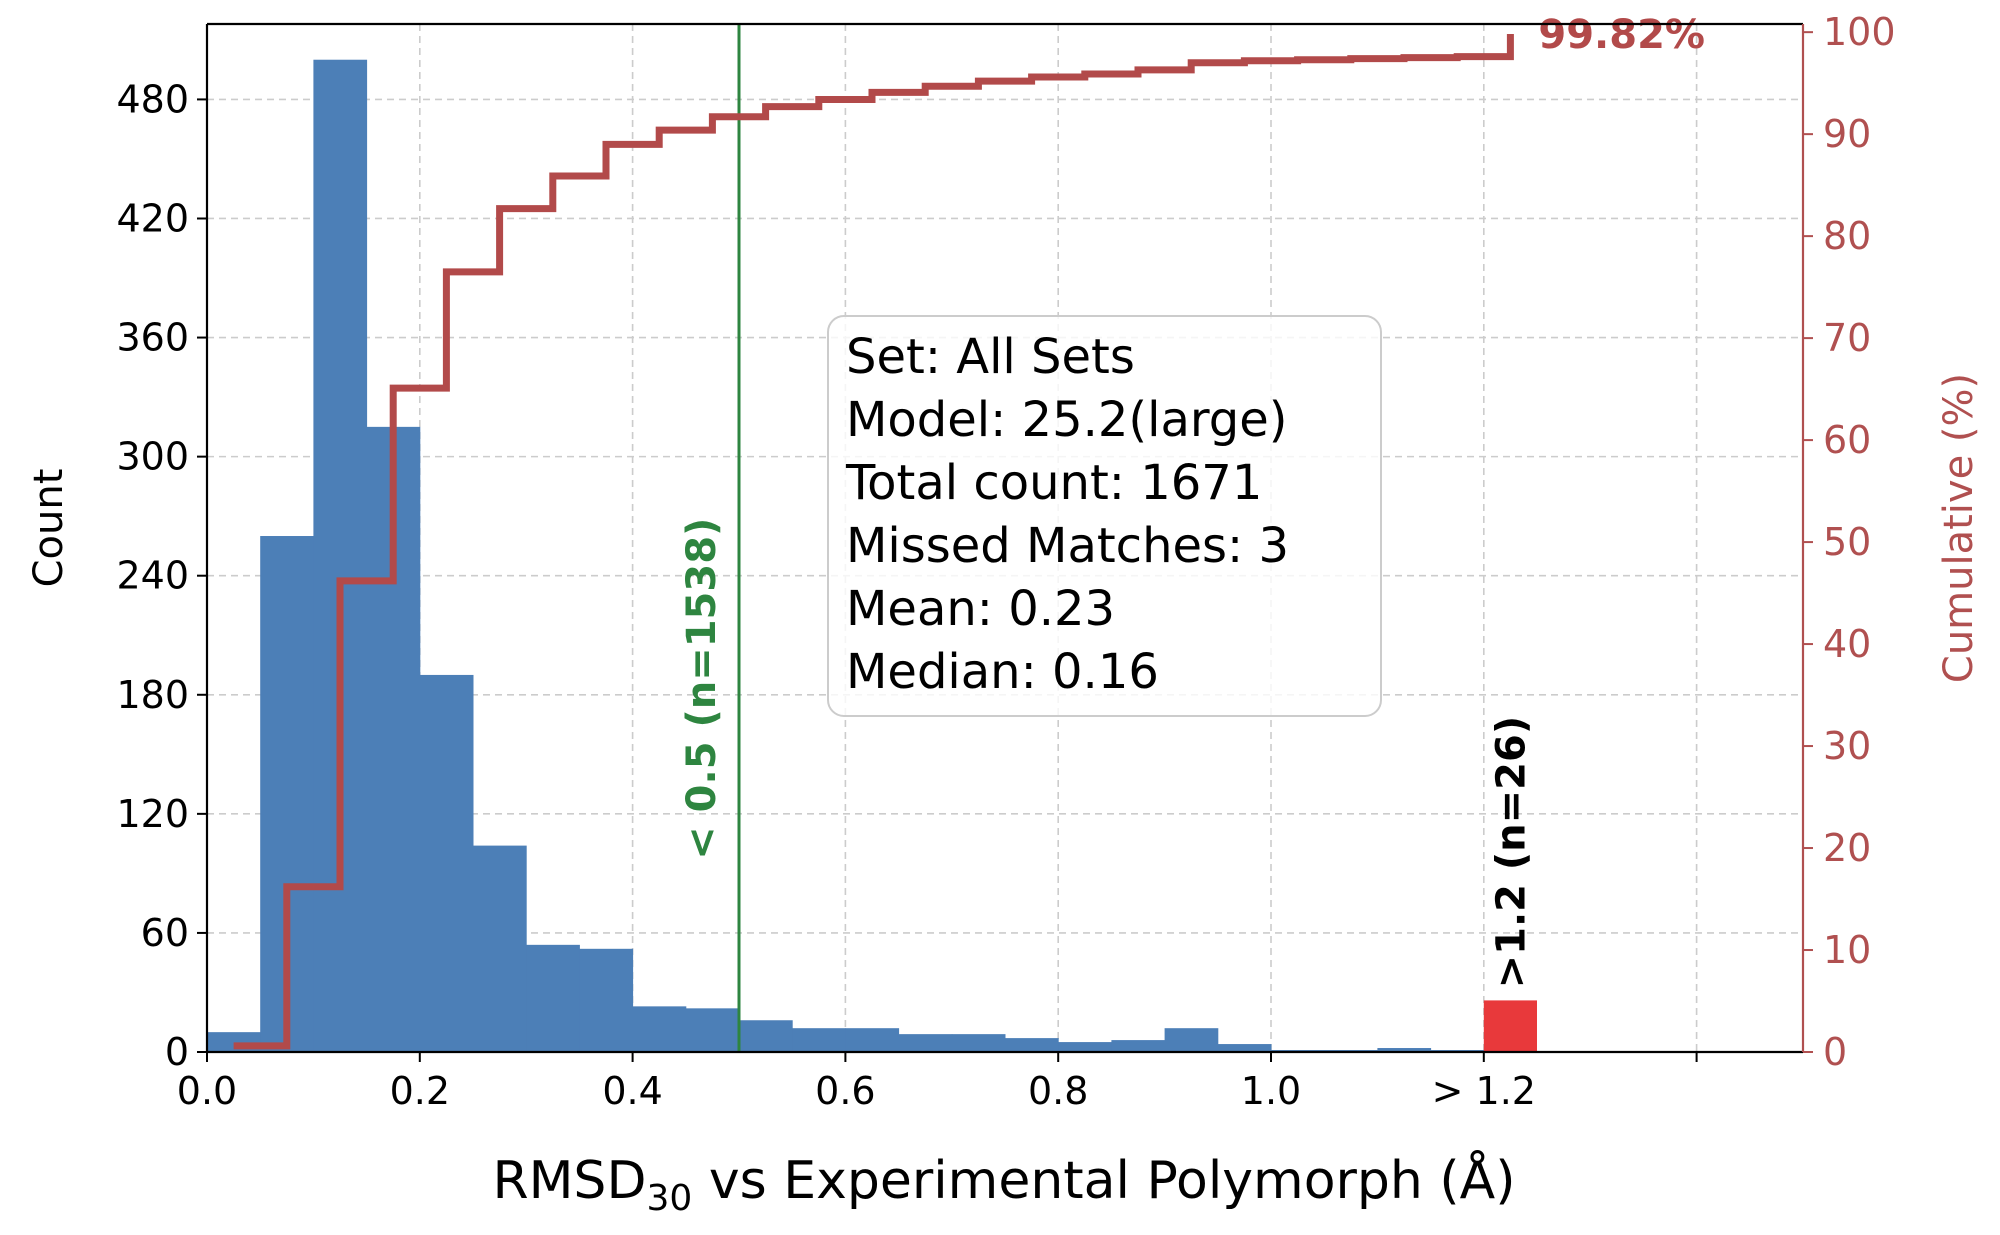 The width and height of the screenshot is (2000, 1235). Describe the element at coordinates (1835, 1052) in the screenshot. I see `y2-tick-label: 0` at that location.